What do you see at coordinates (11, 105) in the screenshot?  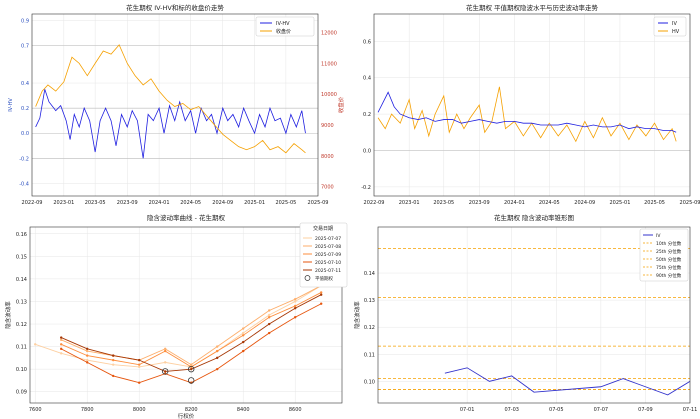 I see `y-axis-label: IV-HV` at bounding box center [11, 105].